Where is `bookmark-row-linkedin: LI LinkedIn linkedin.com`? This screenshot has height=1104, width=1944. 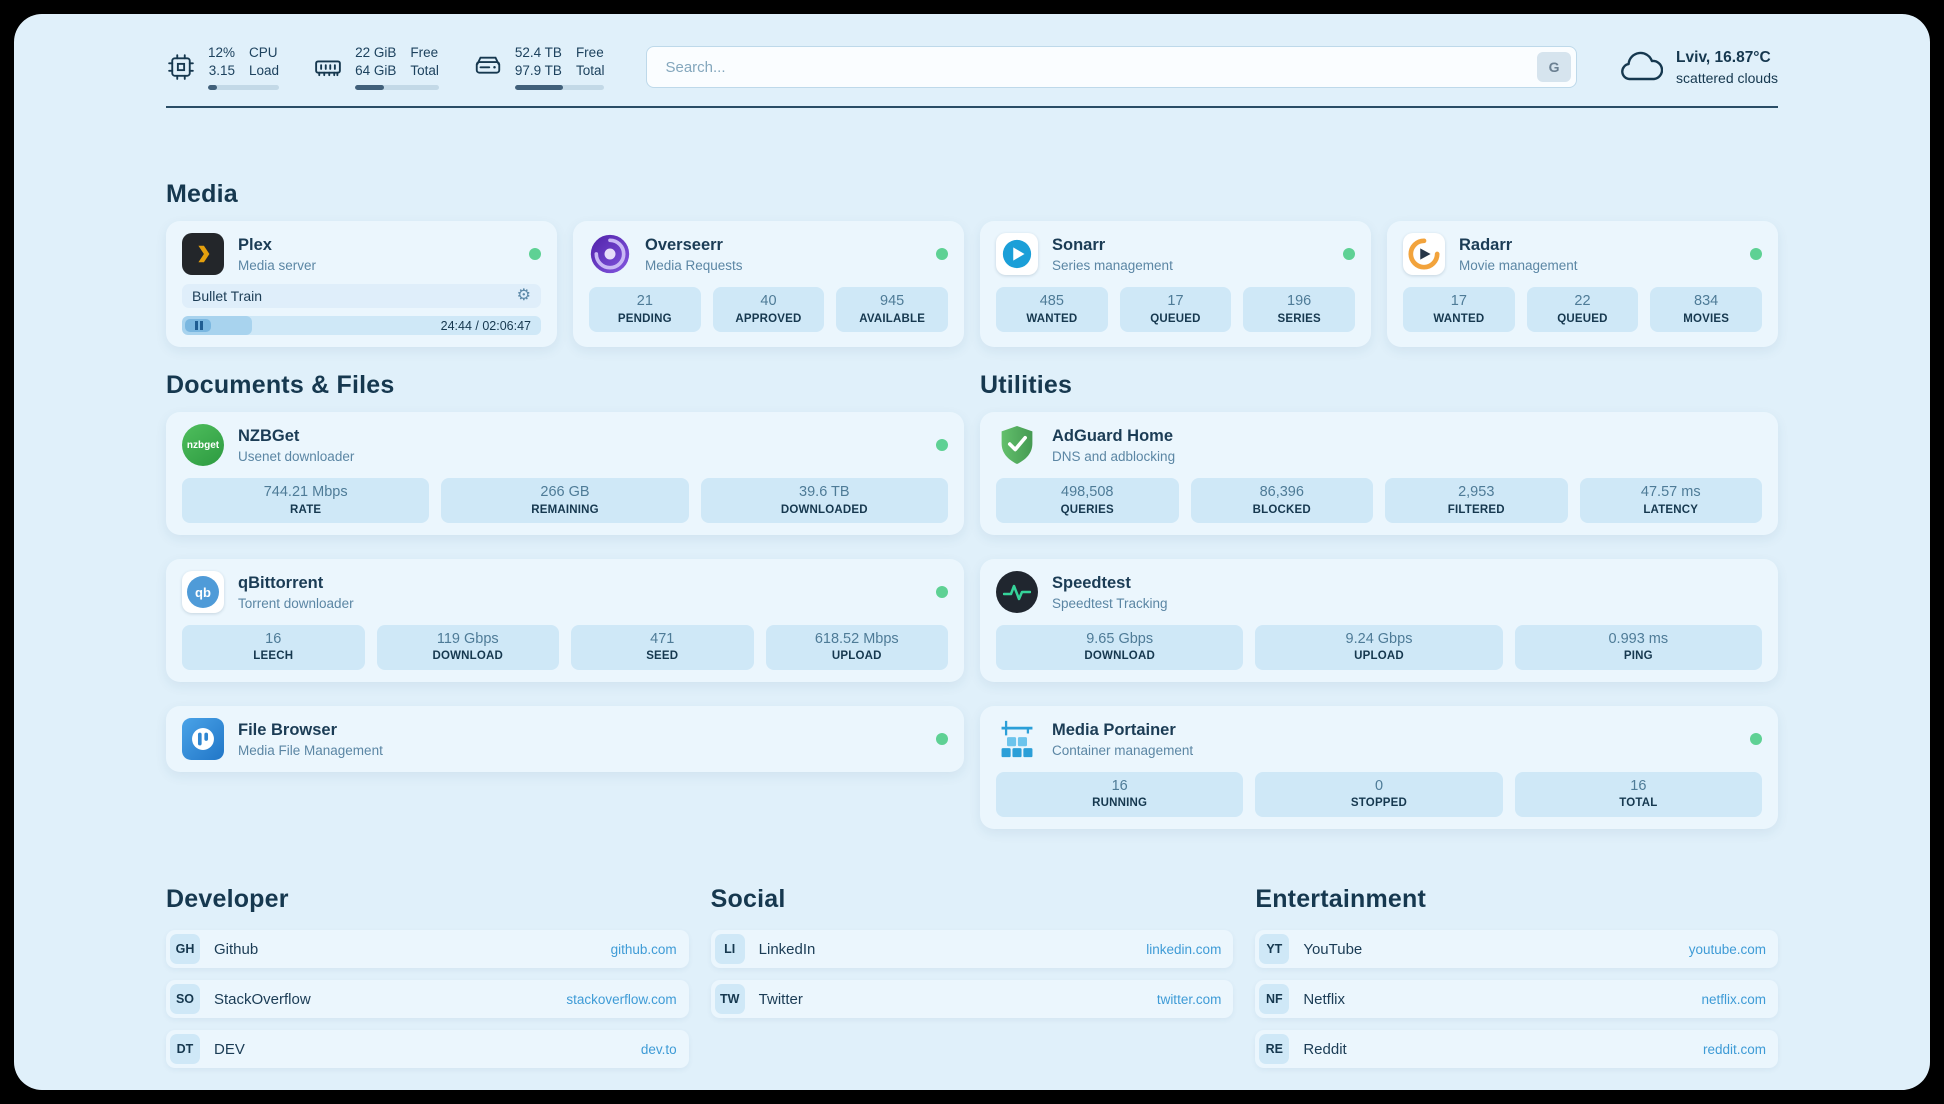 bookmark-row-linkedin: LI LinkedIn linkedin.com is located at coordinates (972, 949).